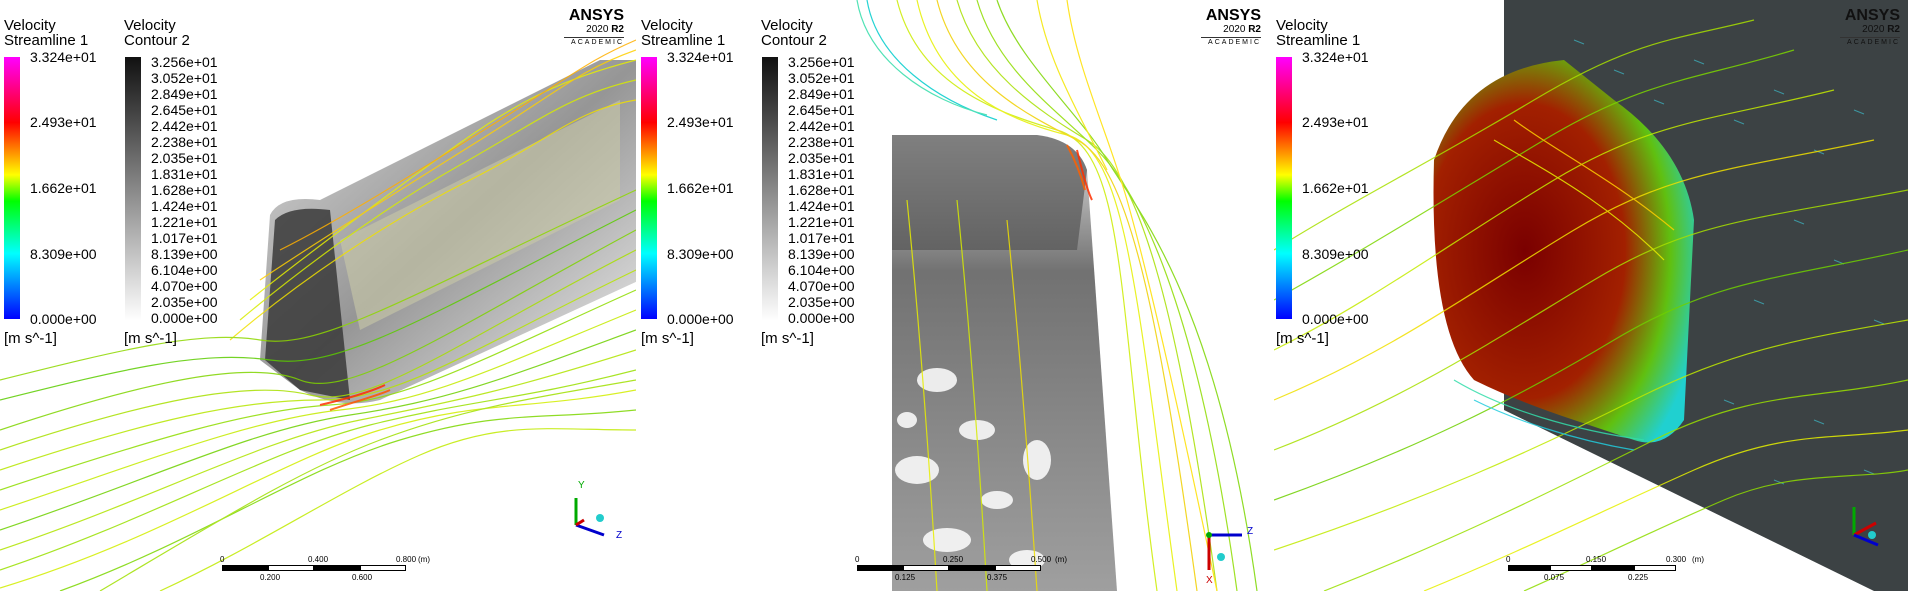 This screenshot has width=1908, height=591. What do you see at coordinates (905, 577) in the screenshot?
I see `scale-label: 0.125` at bounding box center [905, 577].